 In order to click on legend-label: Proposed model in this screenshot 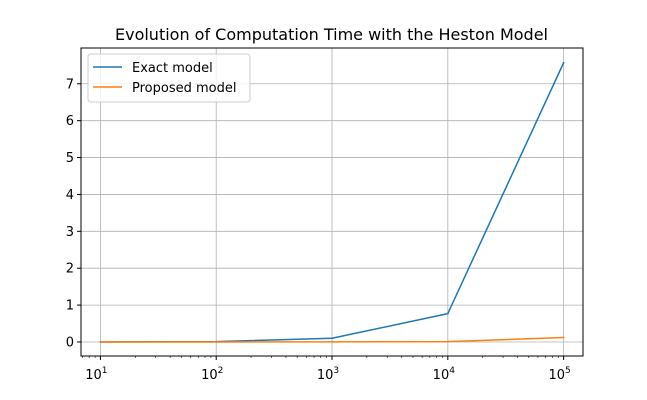, I will do `click(184, 88)`.